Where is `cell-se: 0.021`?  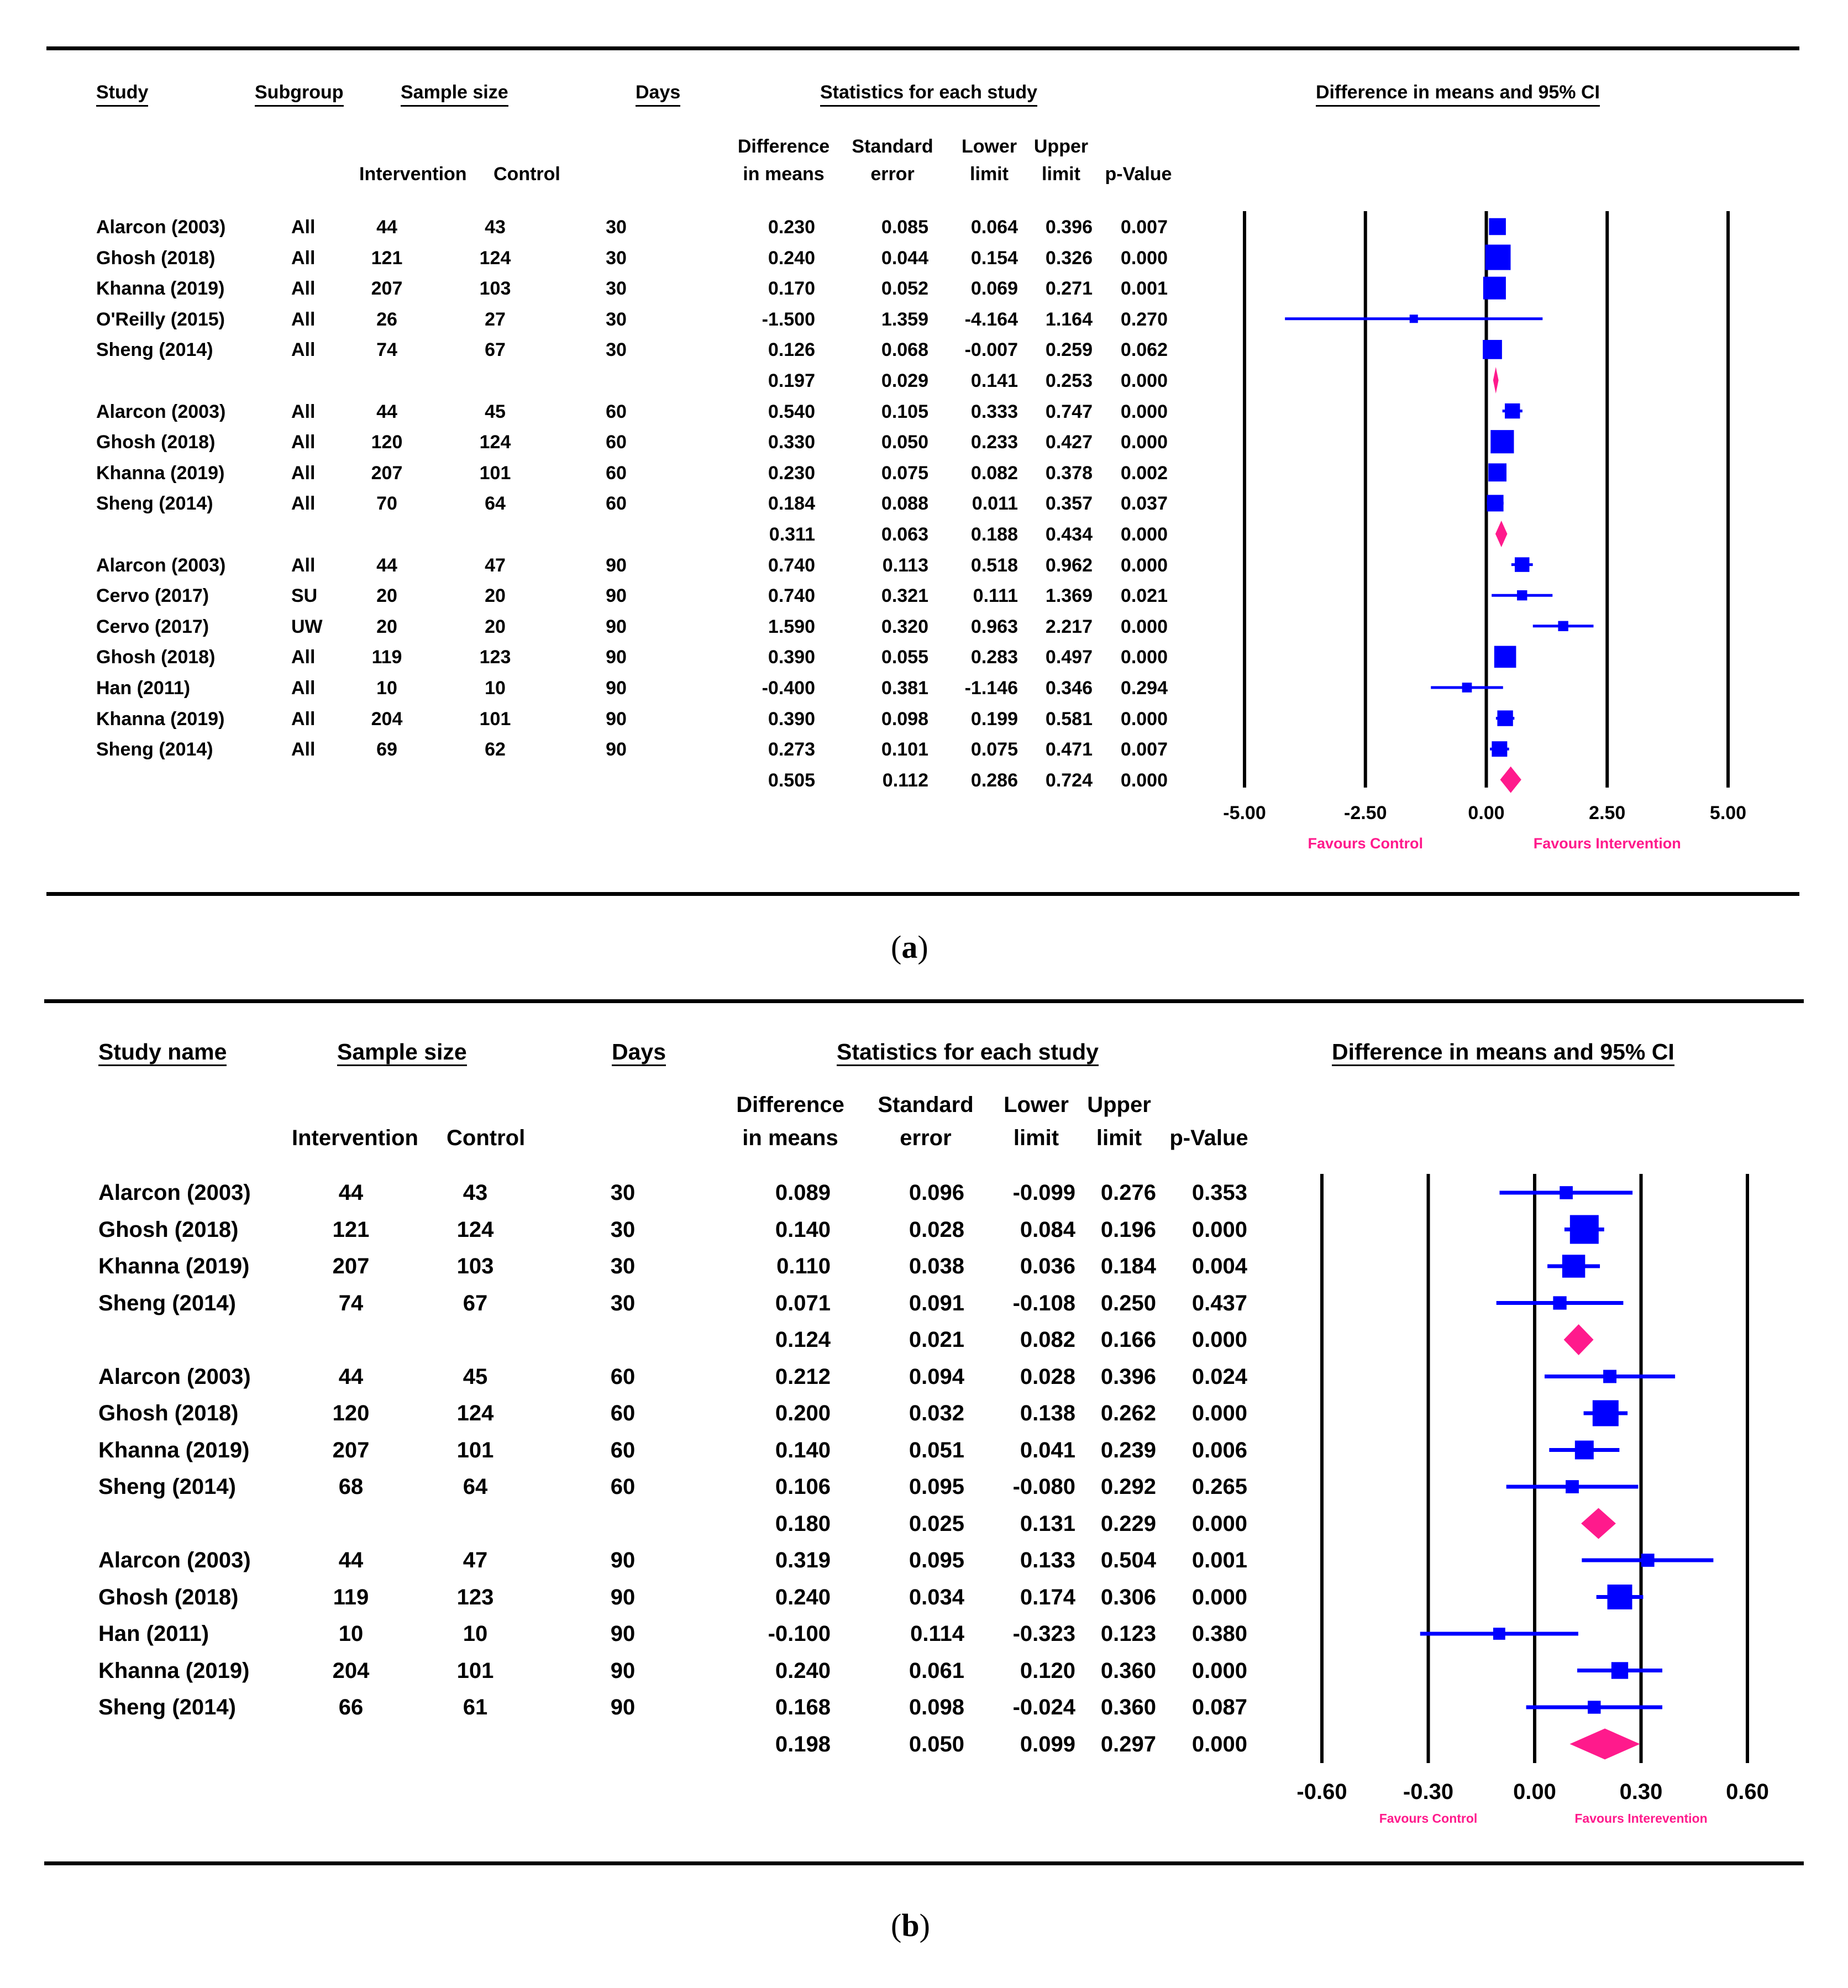
cell-se: 0.021 is located at coordinates (937, 1340).